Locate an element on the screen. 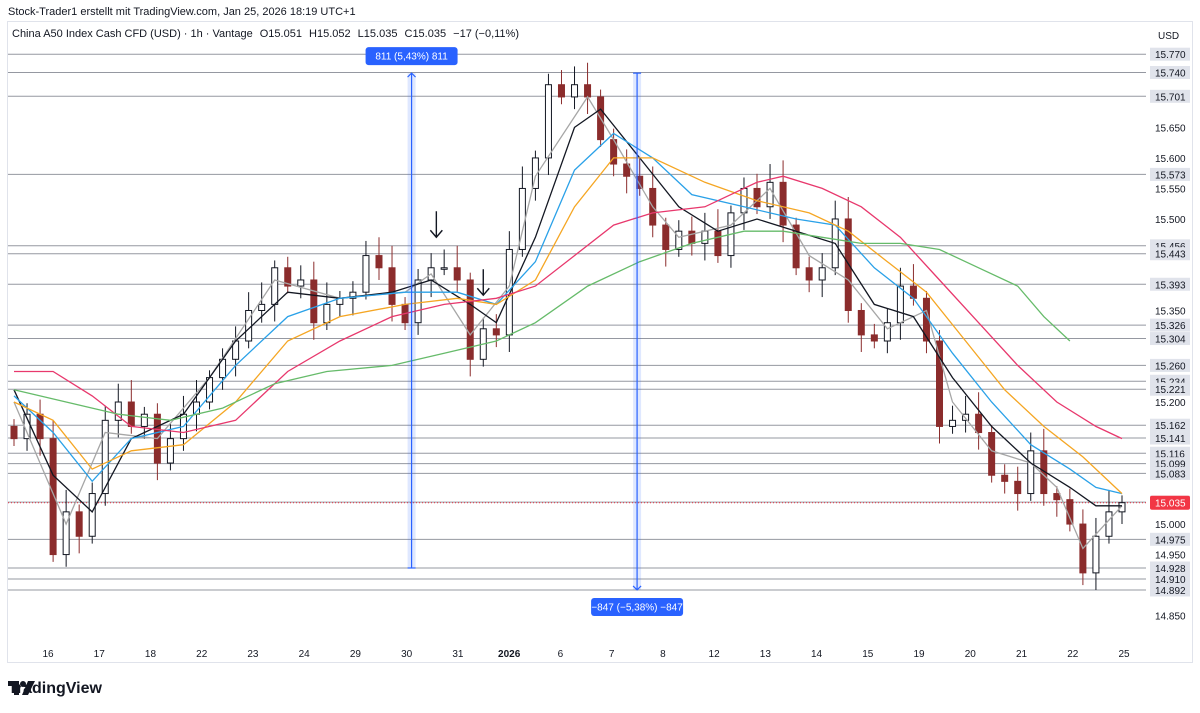  currency-label: USD is located at coordinates (1169, 36).